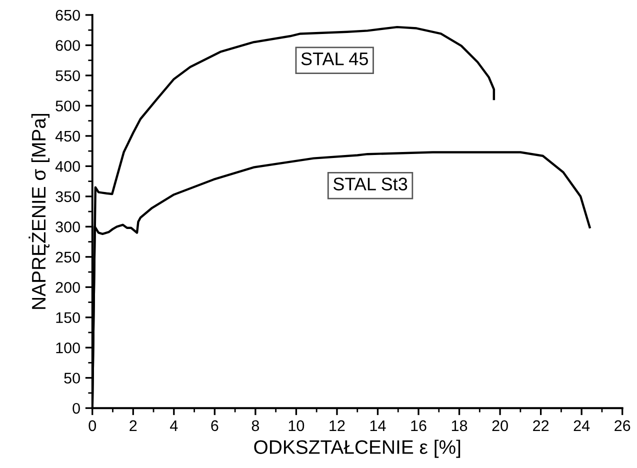  I want to click on series-label: STAL 45, so click(334, 59).